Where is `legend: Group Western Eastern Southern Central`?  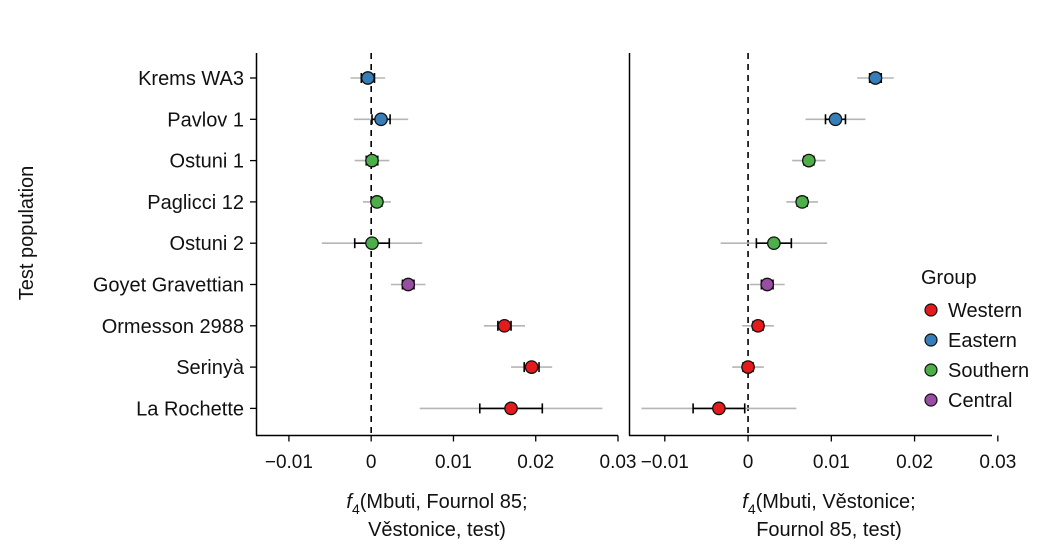
legend: Group Western Eastern Southern Central is located at coordinates (975, 339).